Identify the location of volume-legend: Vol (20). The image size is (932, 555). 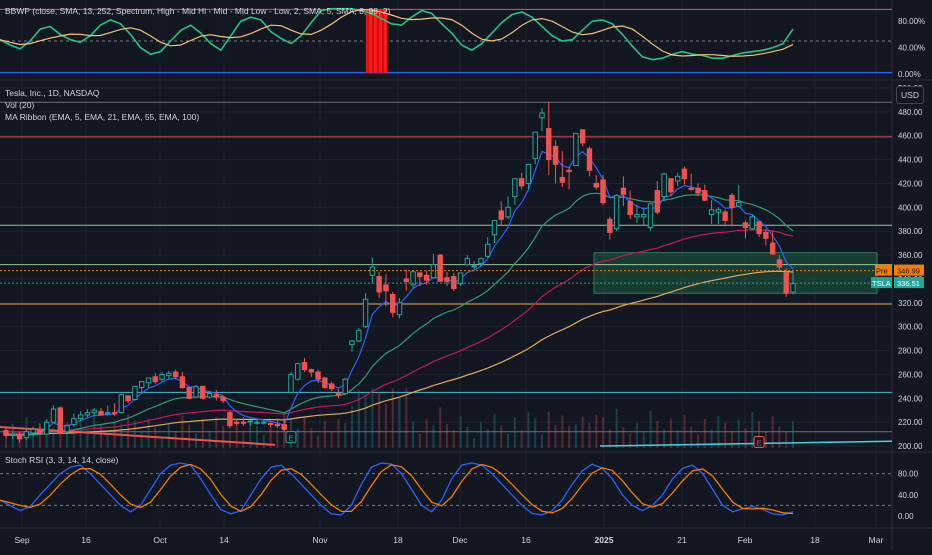
(20, 105).